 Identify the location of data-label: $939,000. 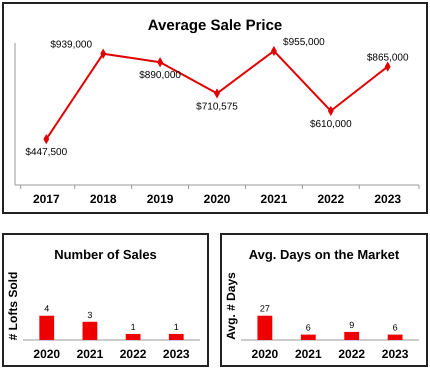
(71, 45).